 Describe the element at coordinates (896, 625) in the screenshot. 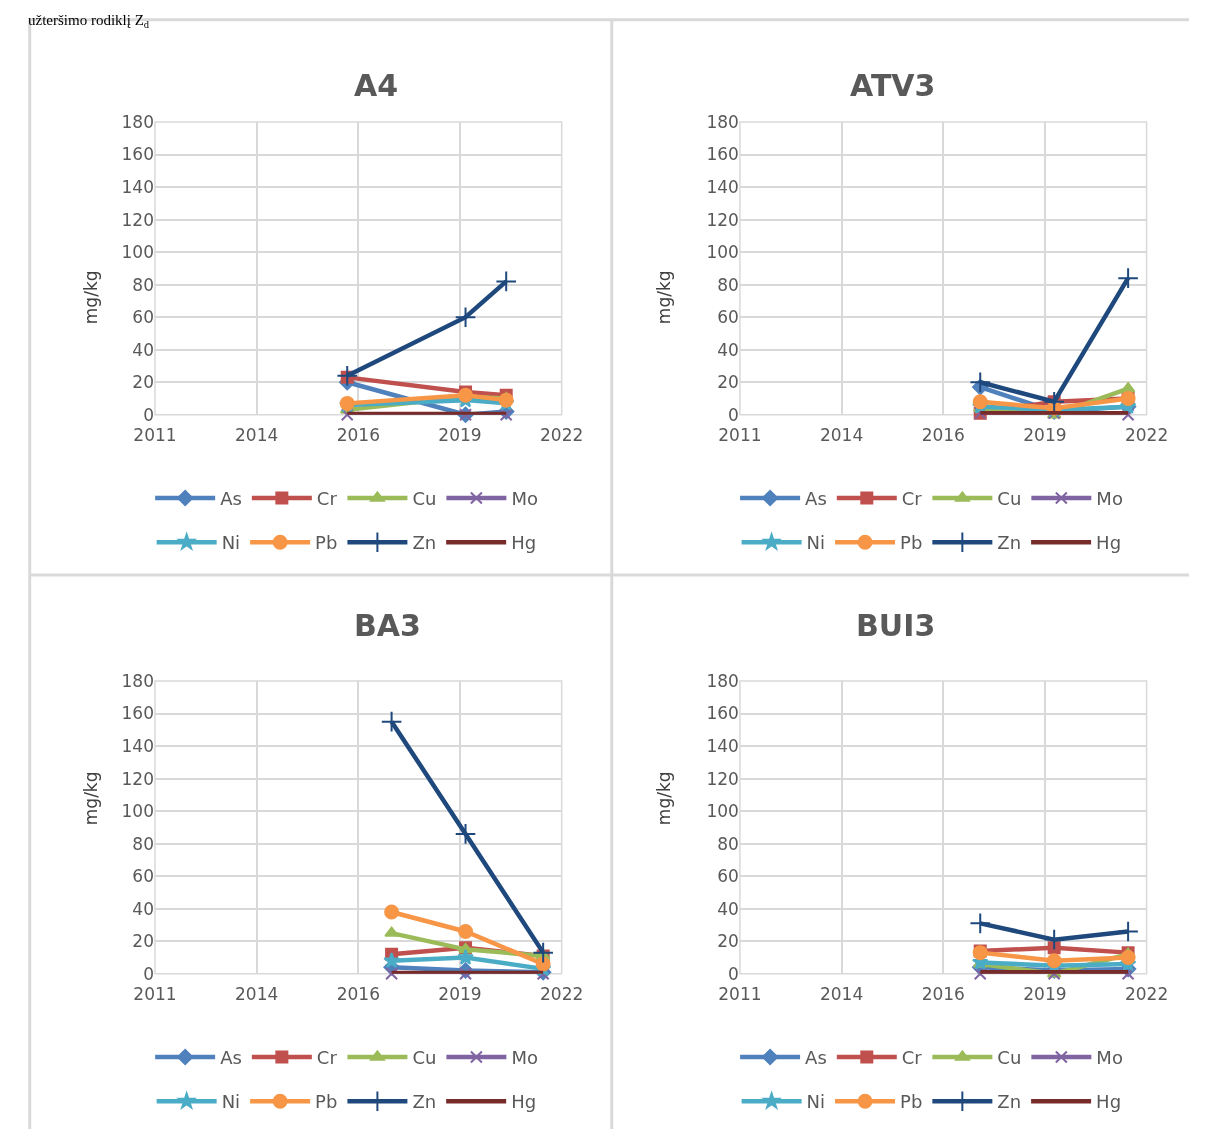

I see `chart-title: BUI3` at that location.